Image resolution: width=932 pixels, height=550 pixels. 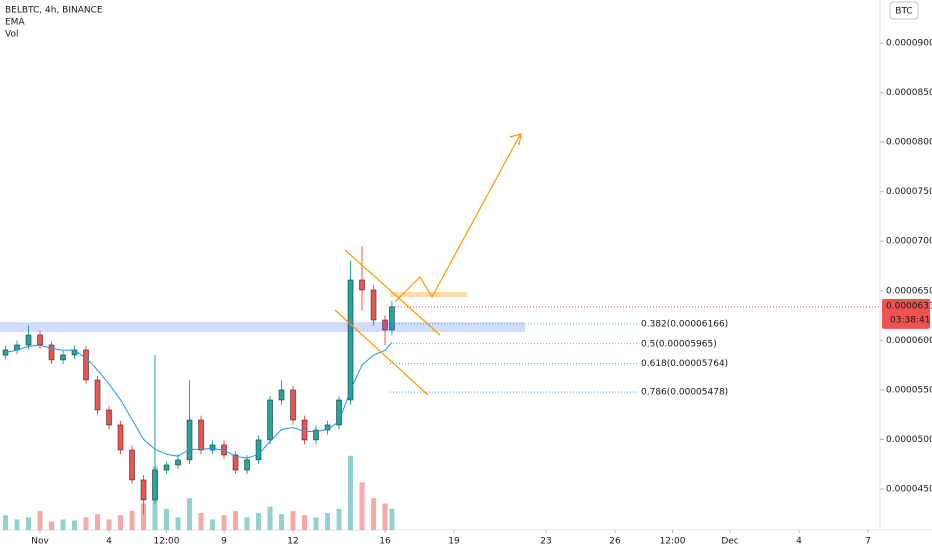 What do you see at coordinates (906, 313) in the screenshot?
I see `last-price-box` at bounding box center [906, 313].